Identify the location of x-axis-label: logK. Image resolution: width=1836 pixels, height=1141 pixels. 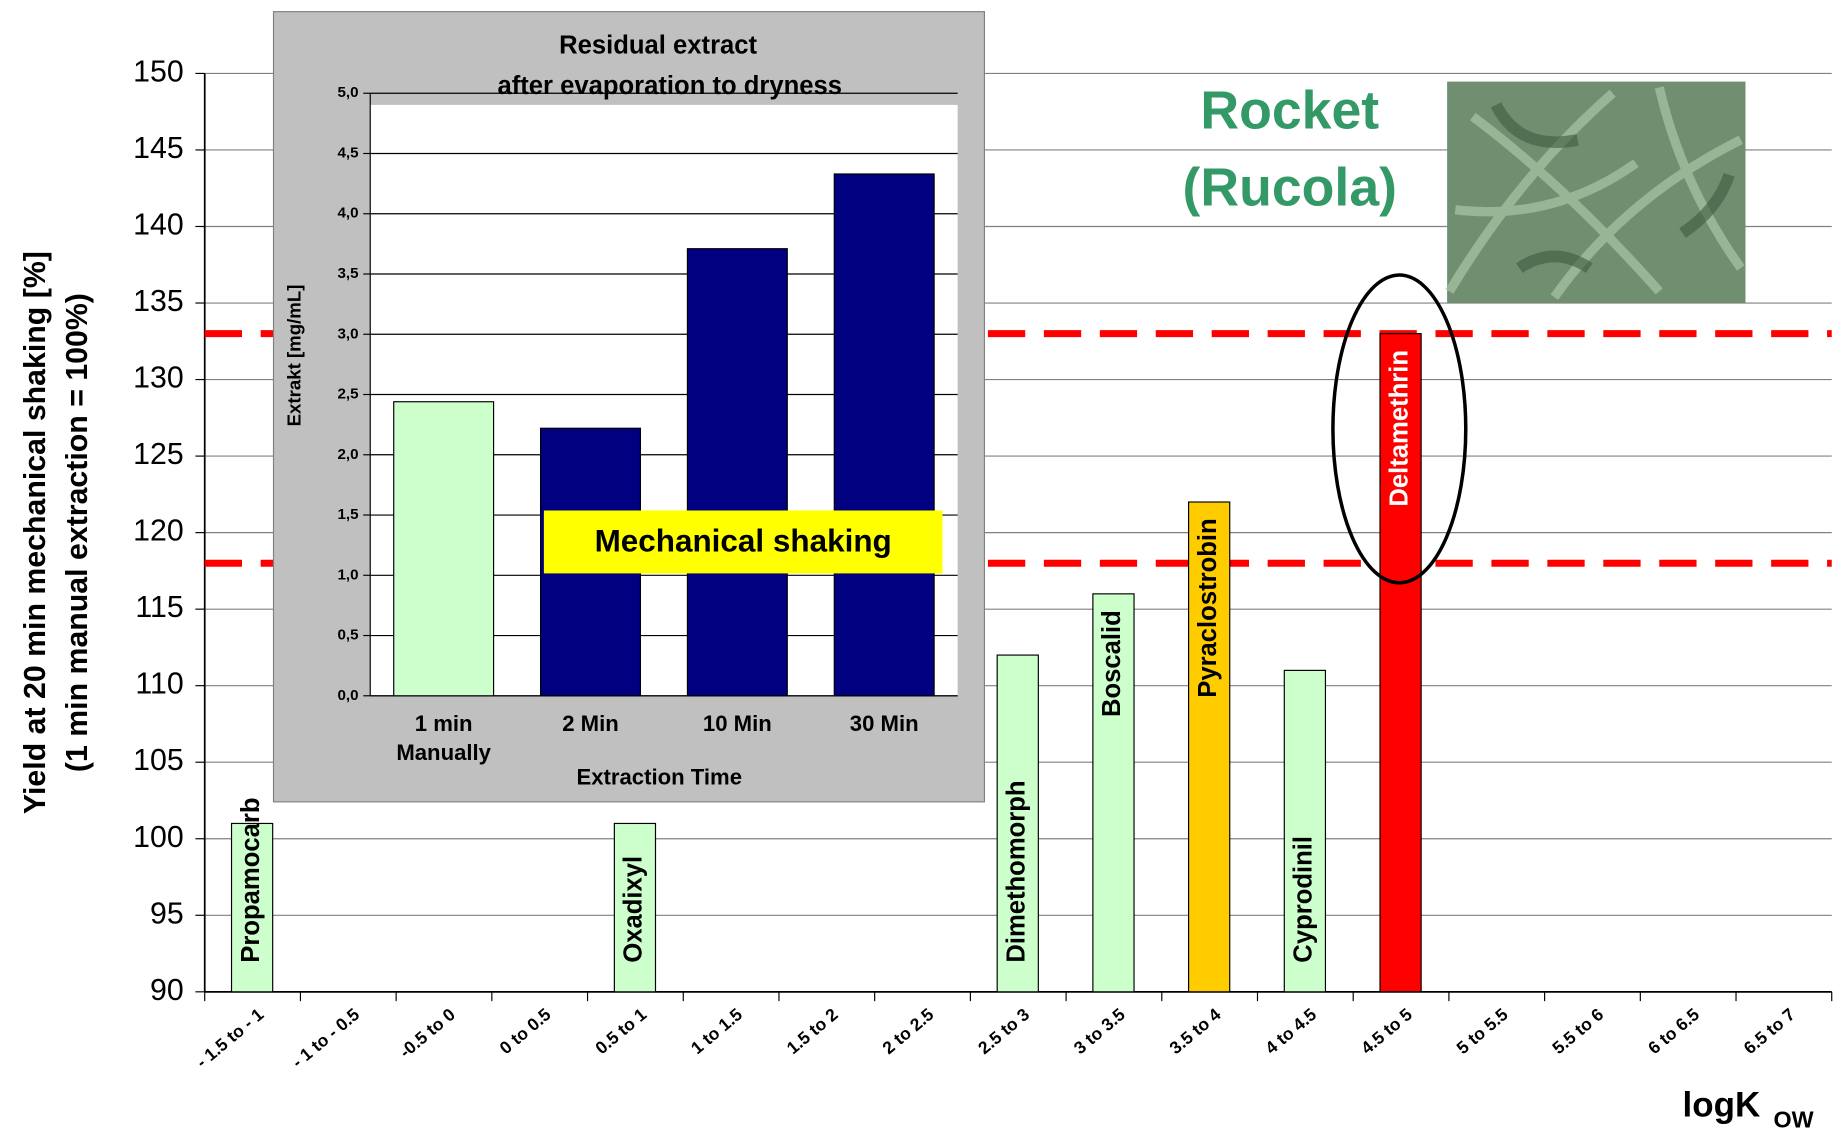
(1722, 1104).